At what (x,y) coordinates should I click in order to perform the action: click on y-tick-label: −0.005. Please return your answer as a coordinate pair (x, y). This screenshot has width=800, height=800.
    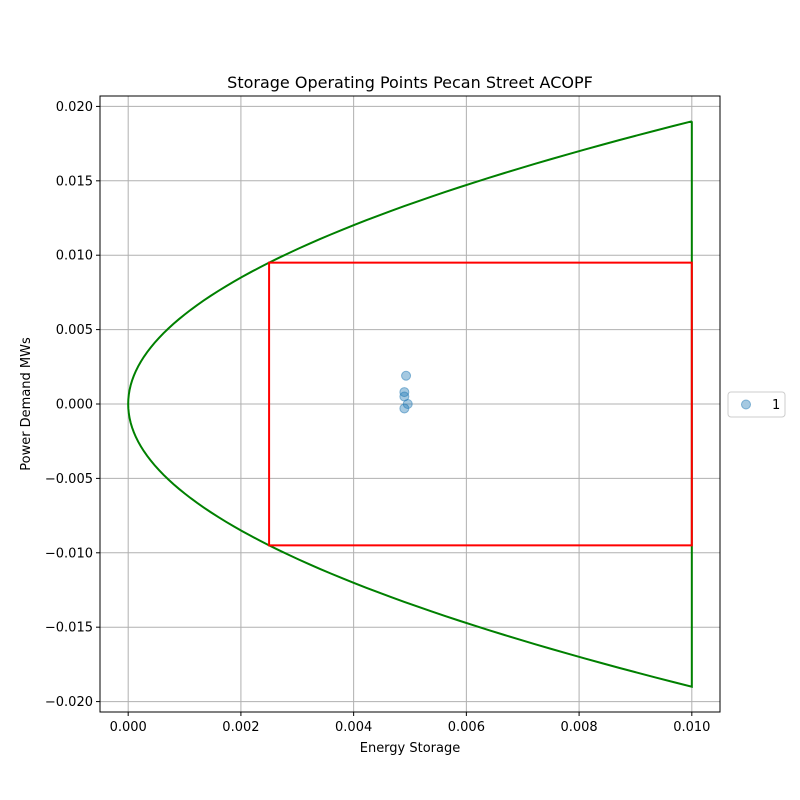
    Looking at the image, I should click on (69, 479).